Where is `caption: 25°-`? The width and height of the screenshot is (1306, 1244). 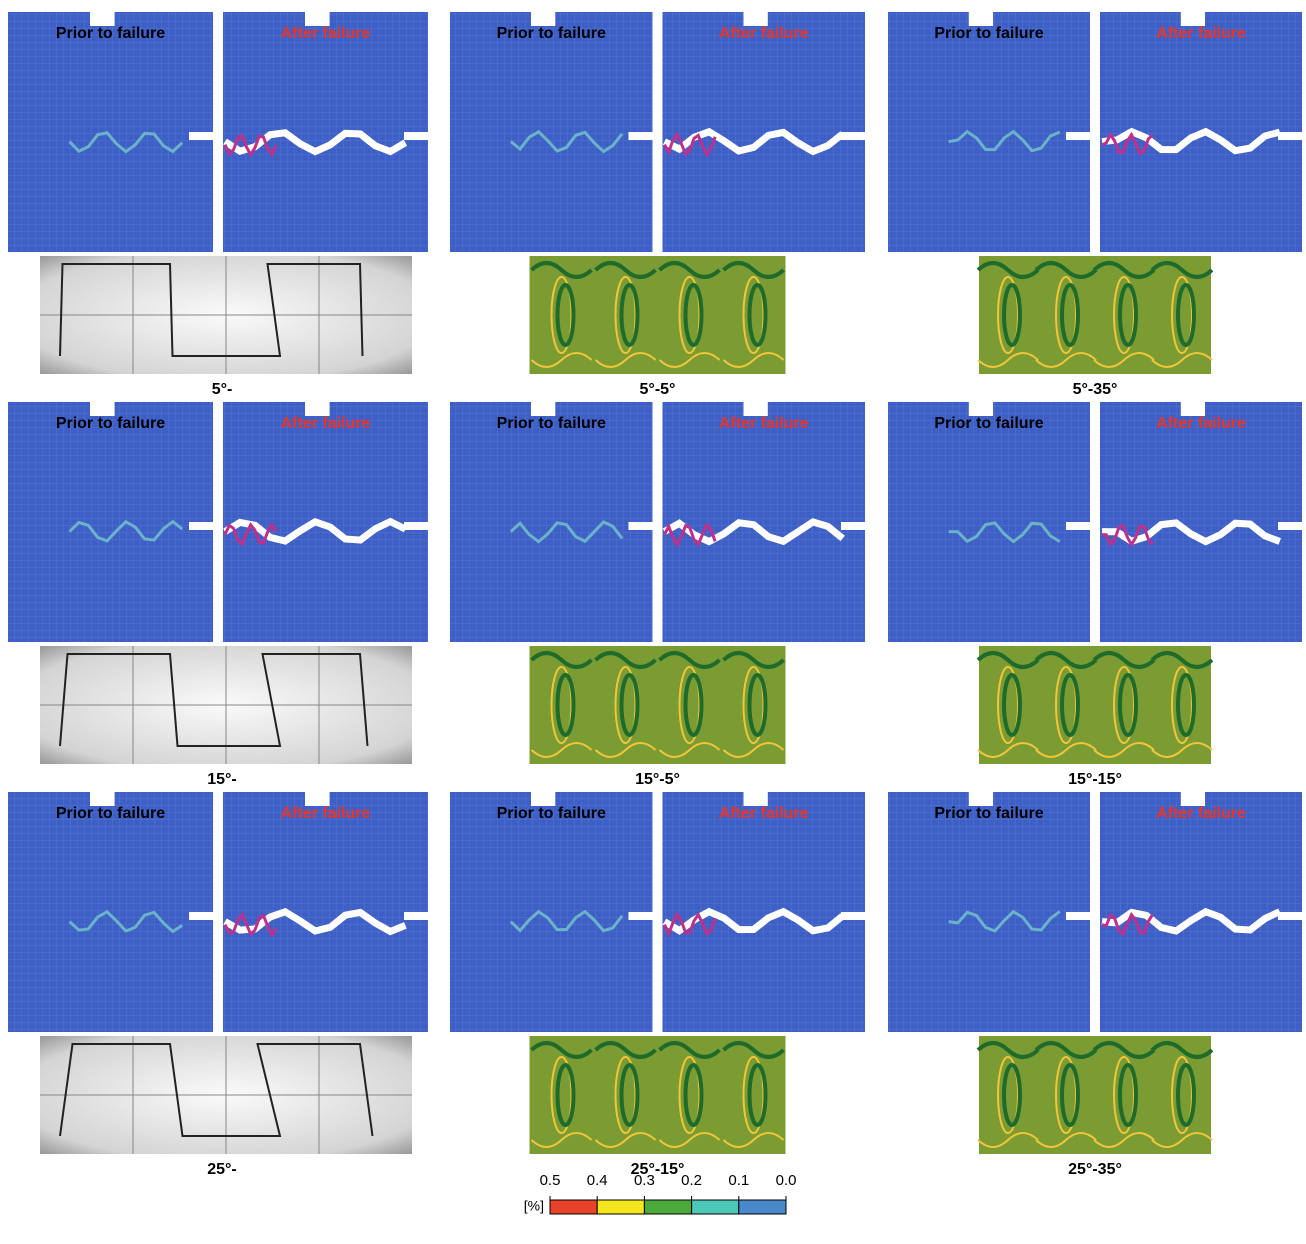
caption: 25°- is located at coordinates (222, 1169).